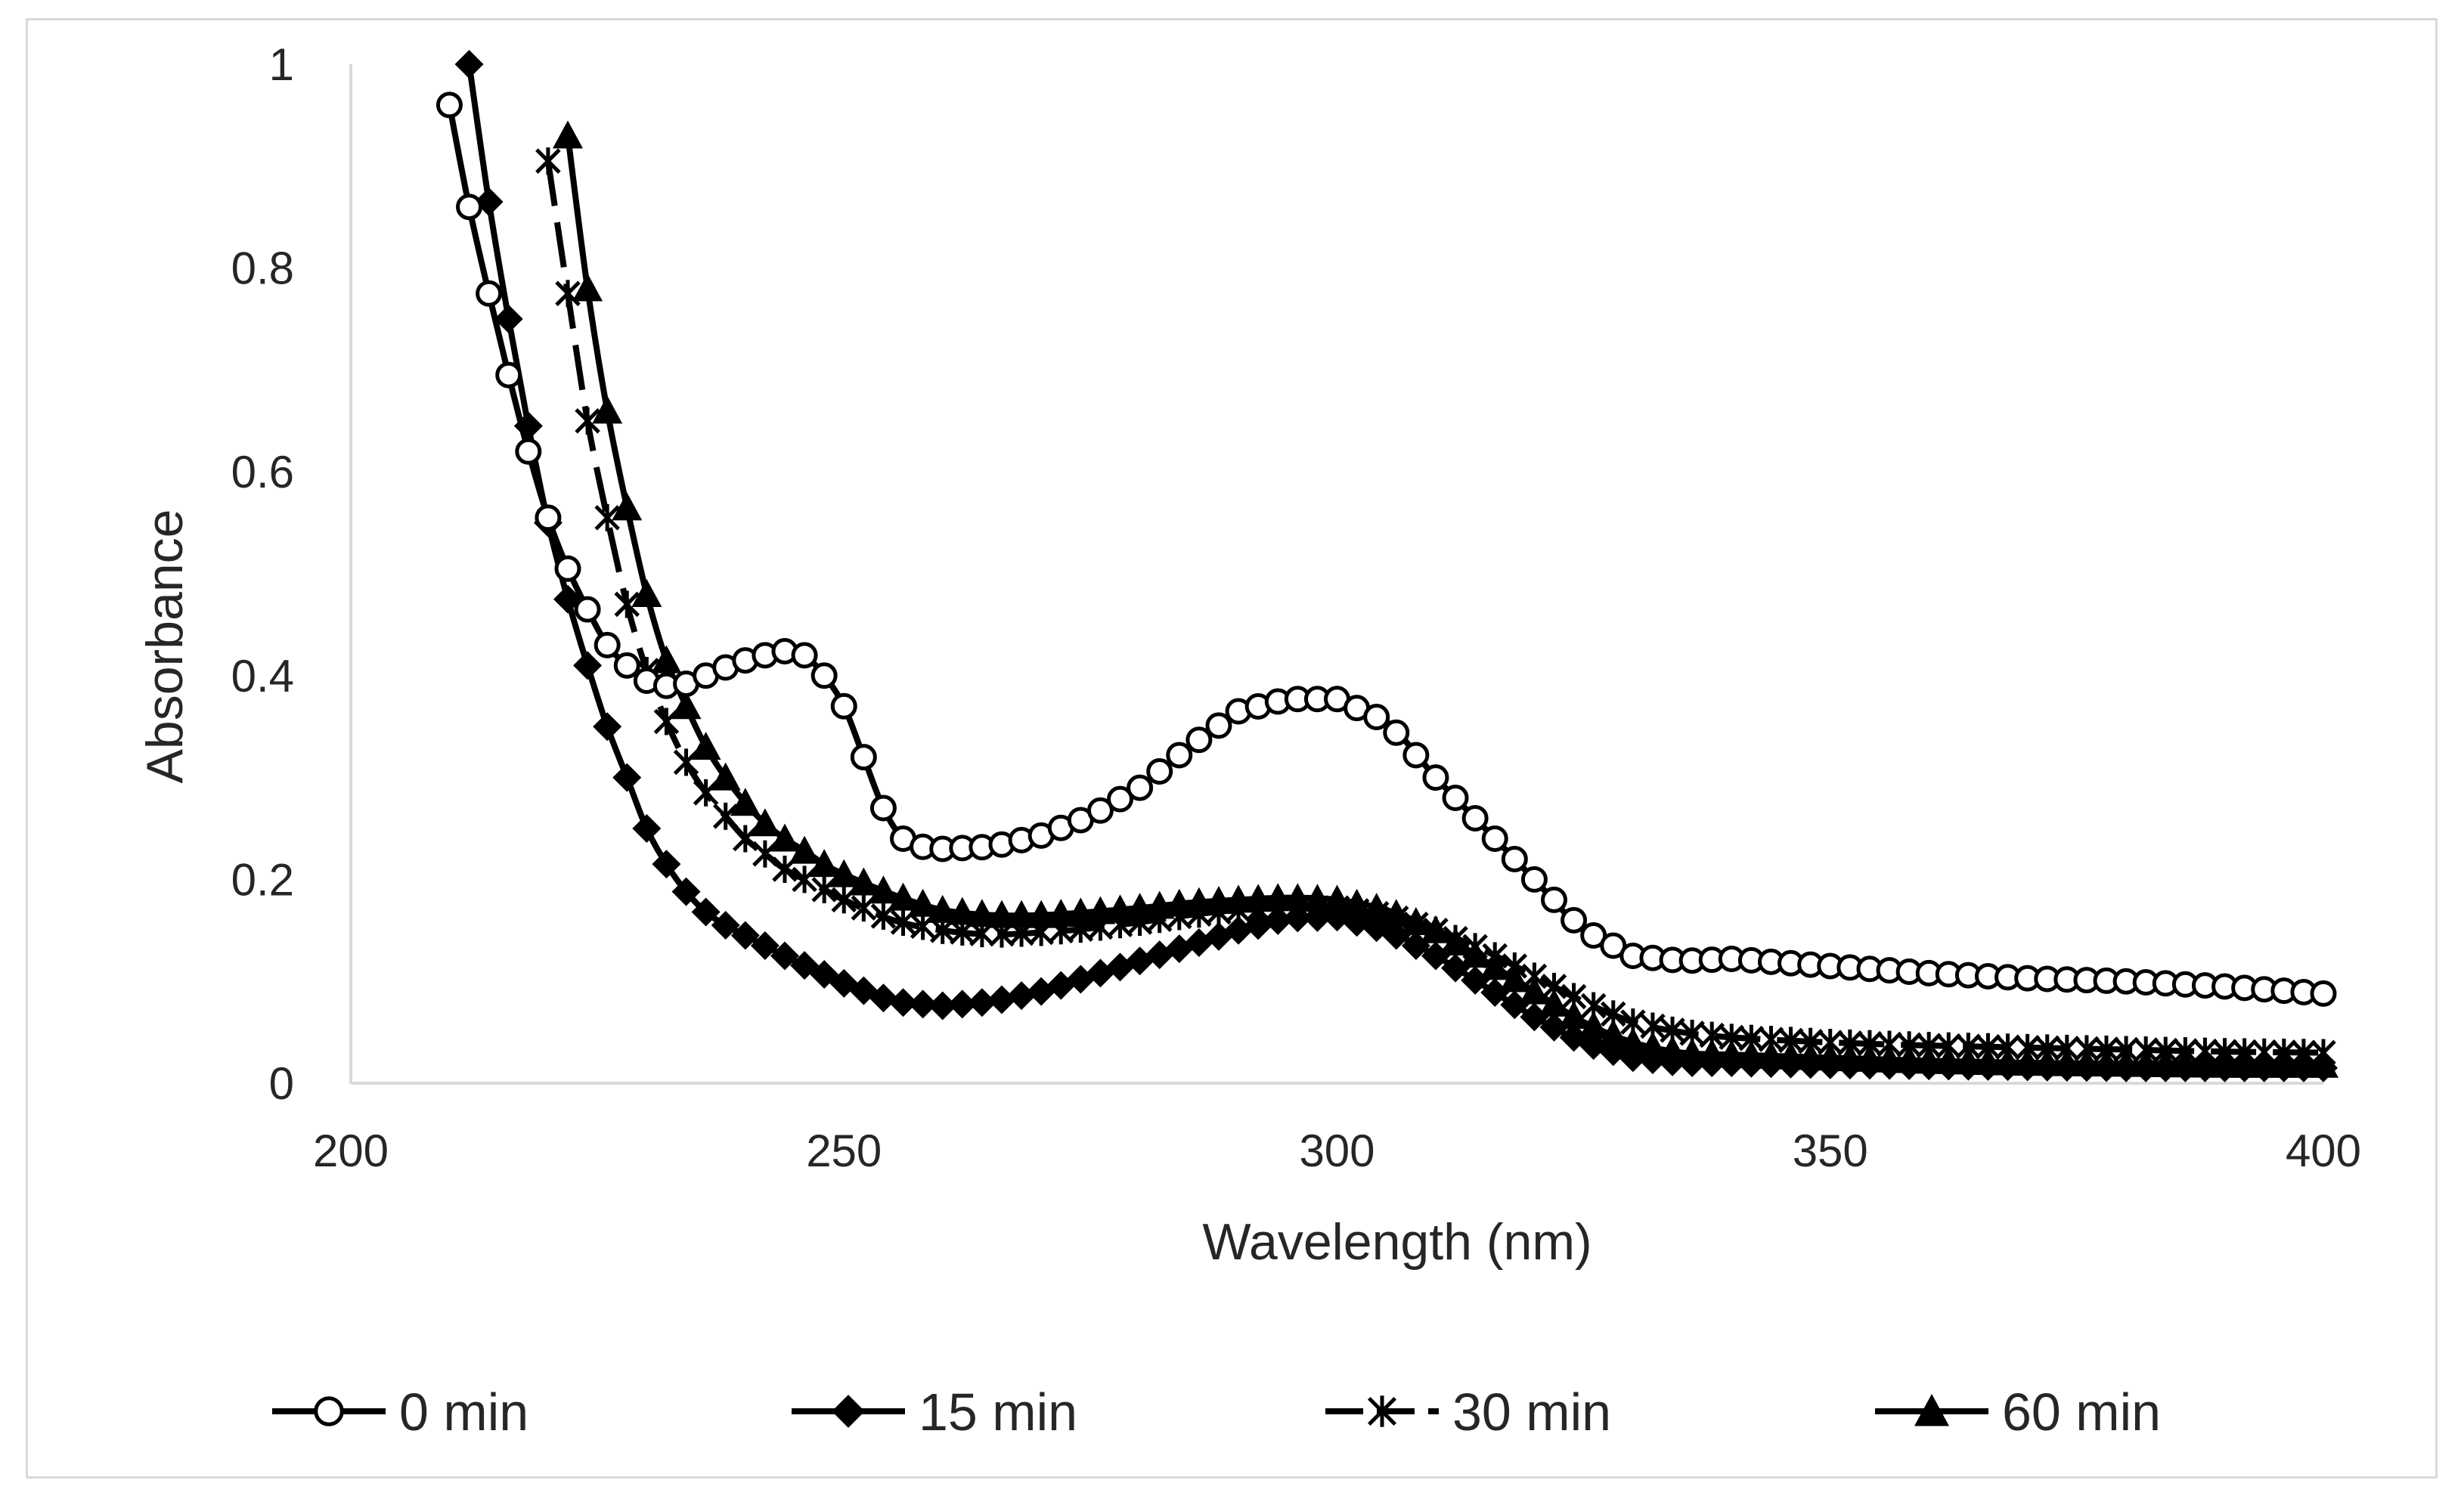 The height and width of the screenshot is (1502, 2464). I want to click on legend-label: 60 min, so click(2081, 1412).